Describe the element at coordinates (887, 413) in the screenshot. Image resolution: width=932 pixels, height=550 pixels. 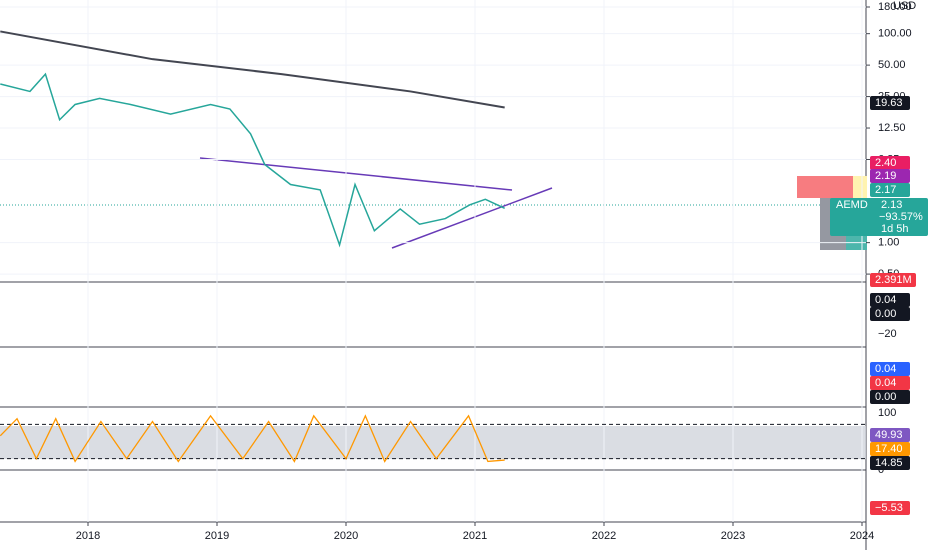
I see `y-tick-label: 100` at that location.